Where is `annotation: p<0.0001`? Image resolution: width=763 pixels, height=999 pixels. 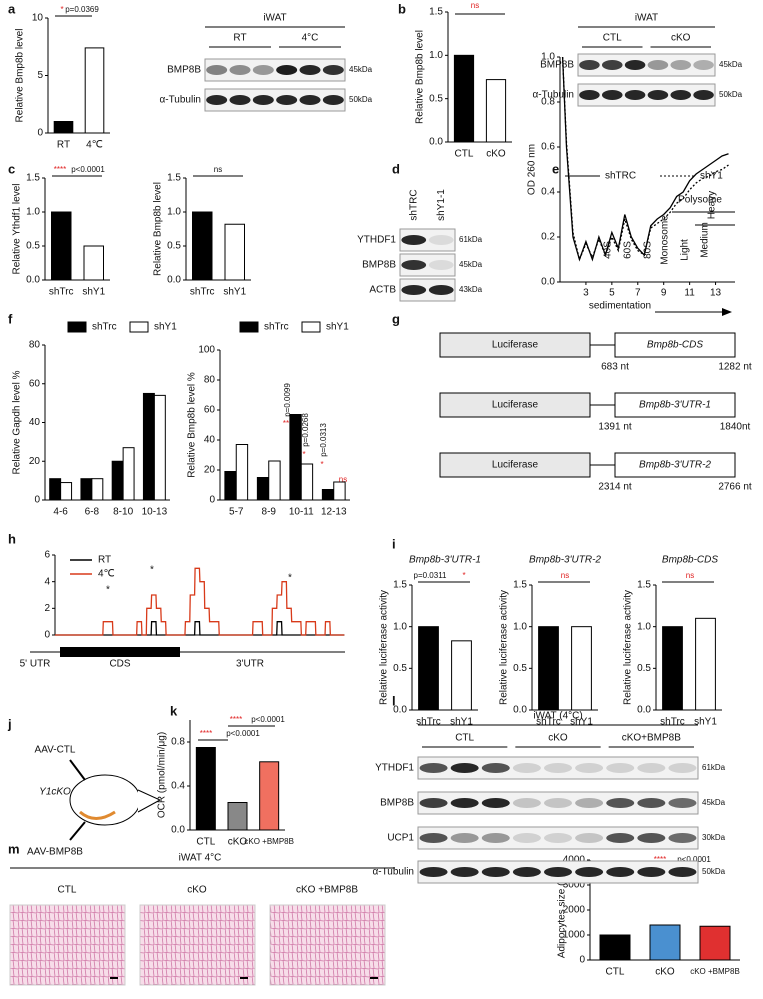
annotation: p<0.0001 is located at coordinates (694, 859).